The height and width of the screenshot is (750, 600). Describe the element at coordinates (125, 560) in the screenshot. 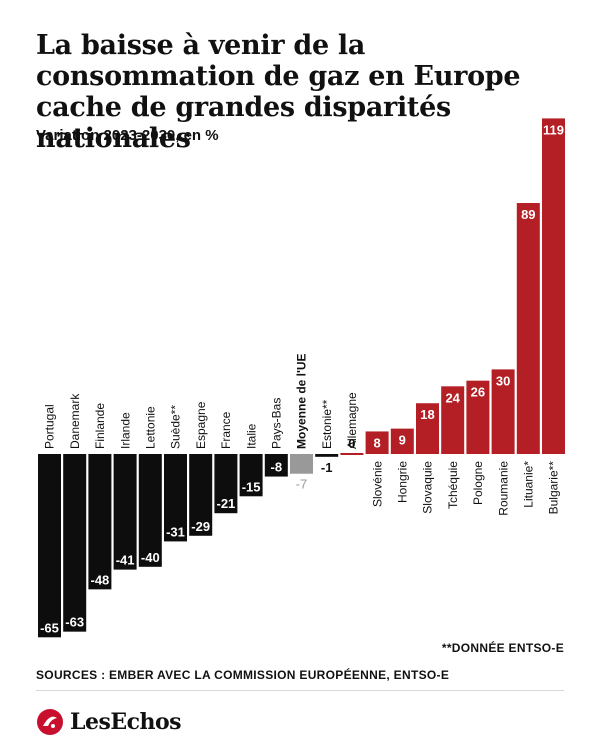

I see `value-label: -41` at that location.